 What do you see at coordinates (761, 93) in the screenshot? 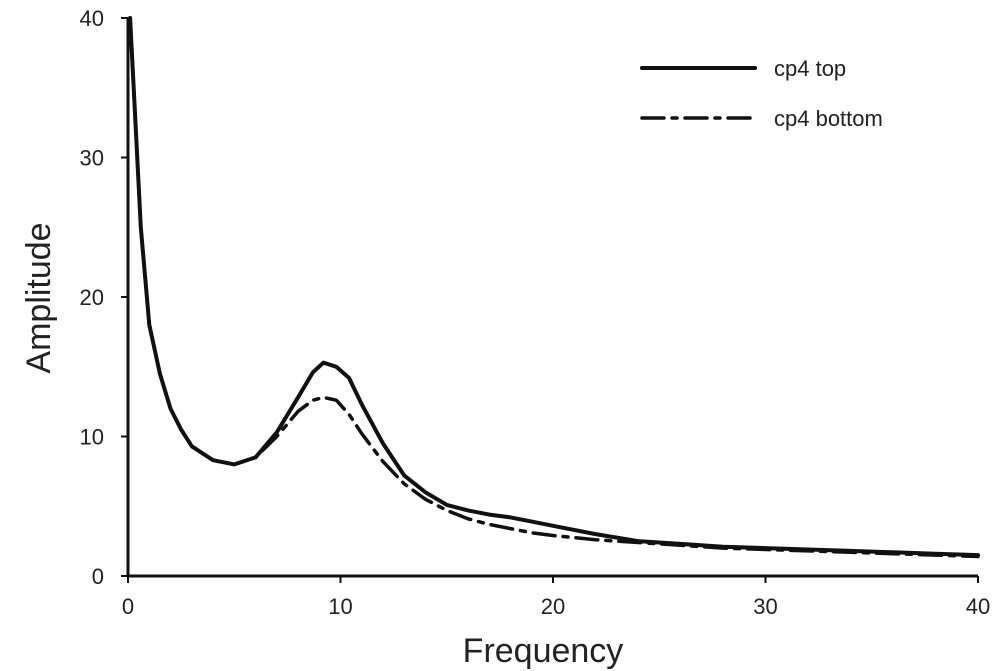
I see `legend: cp4 top cp4 bottom` at bounding box center [761, 93].